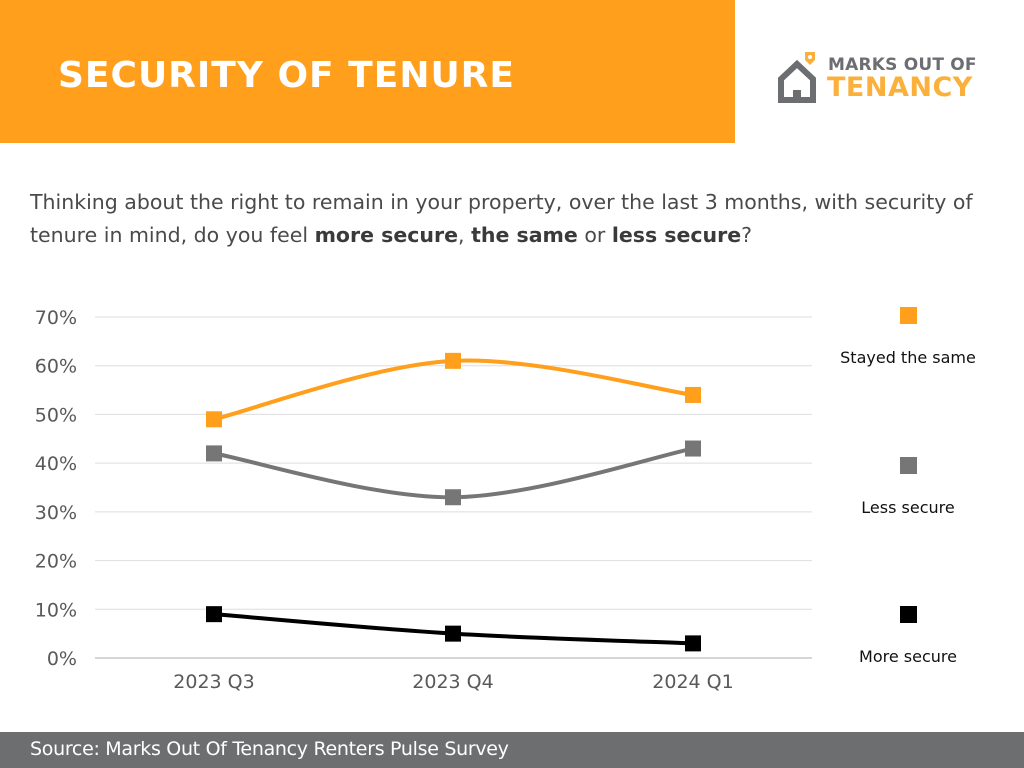 The height and width of the screenshot is (768, 1024). Describe the element at coordinates (213, 682) in the screenshot. I see `x-tick-label: 2023 Q3` at that location.